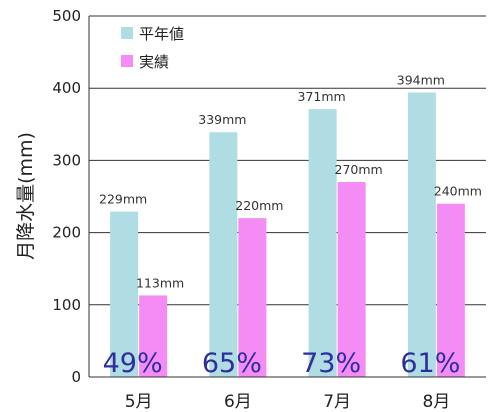 This screenshot has height=412, width=492. What do you see at coordinates (161, 34) in the screenshot?
I see `legend-label-normal: 平年値` at bounding box center [161, 34].